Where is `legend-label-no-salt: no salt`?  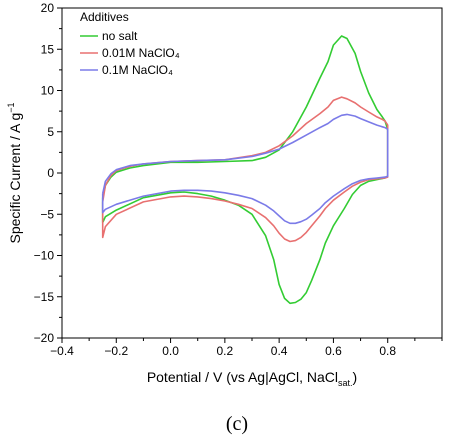
legend-label-no-salt: no salt is located at coordinates (120, 36).